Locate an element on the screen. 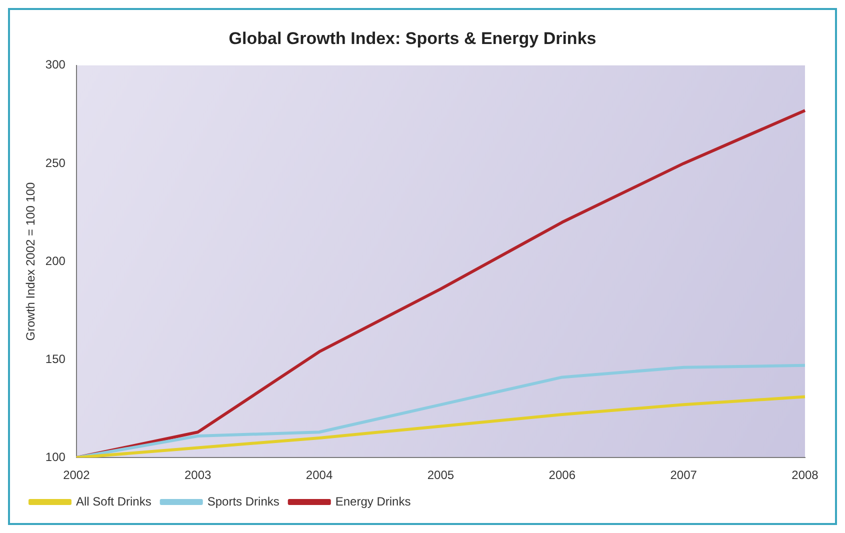  x-tick-label: 2003 is located at coordinates (198, 475).